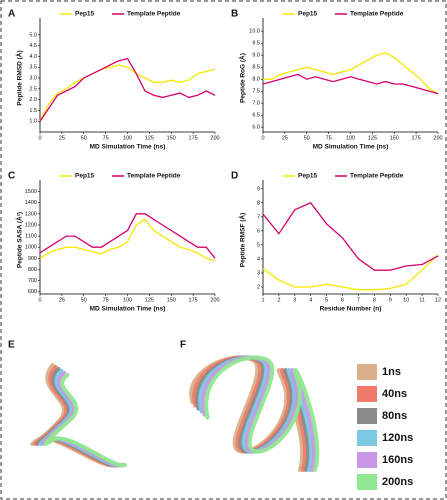  I want to click on x-tick-label: 6, so click(342, 300).